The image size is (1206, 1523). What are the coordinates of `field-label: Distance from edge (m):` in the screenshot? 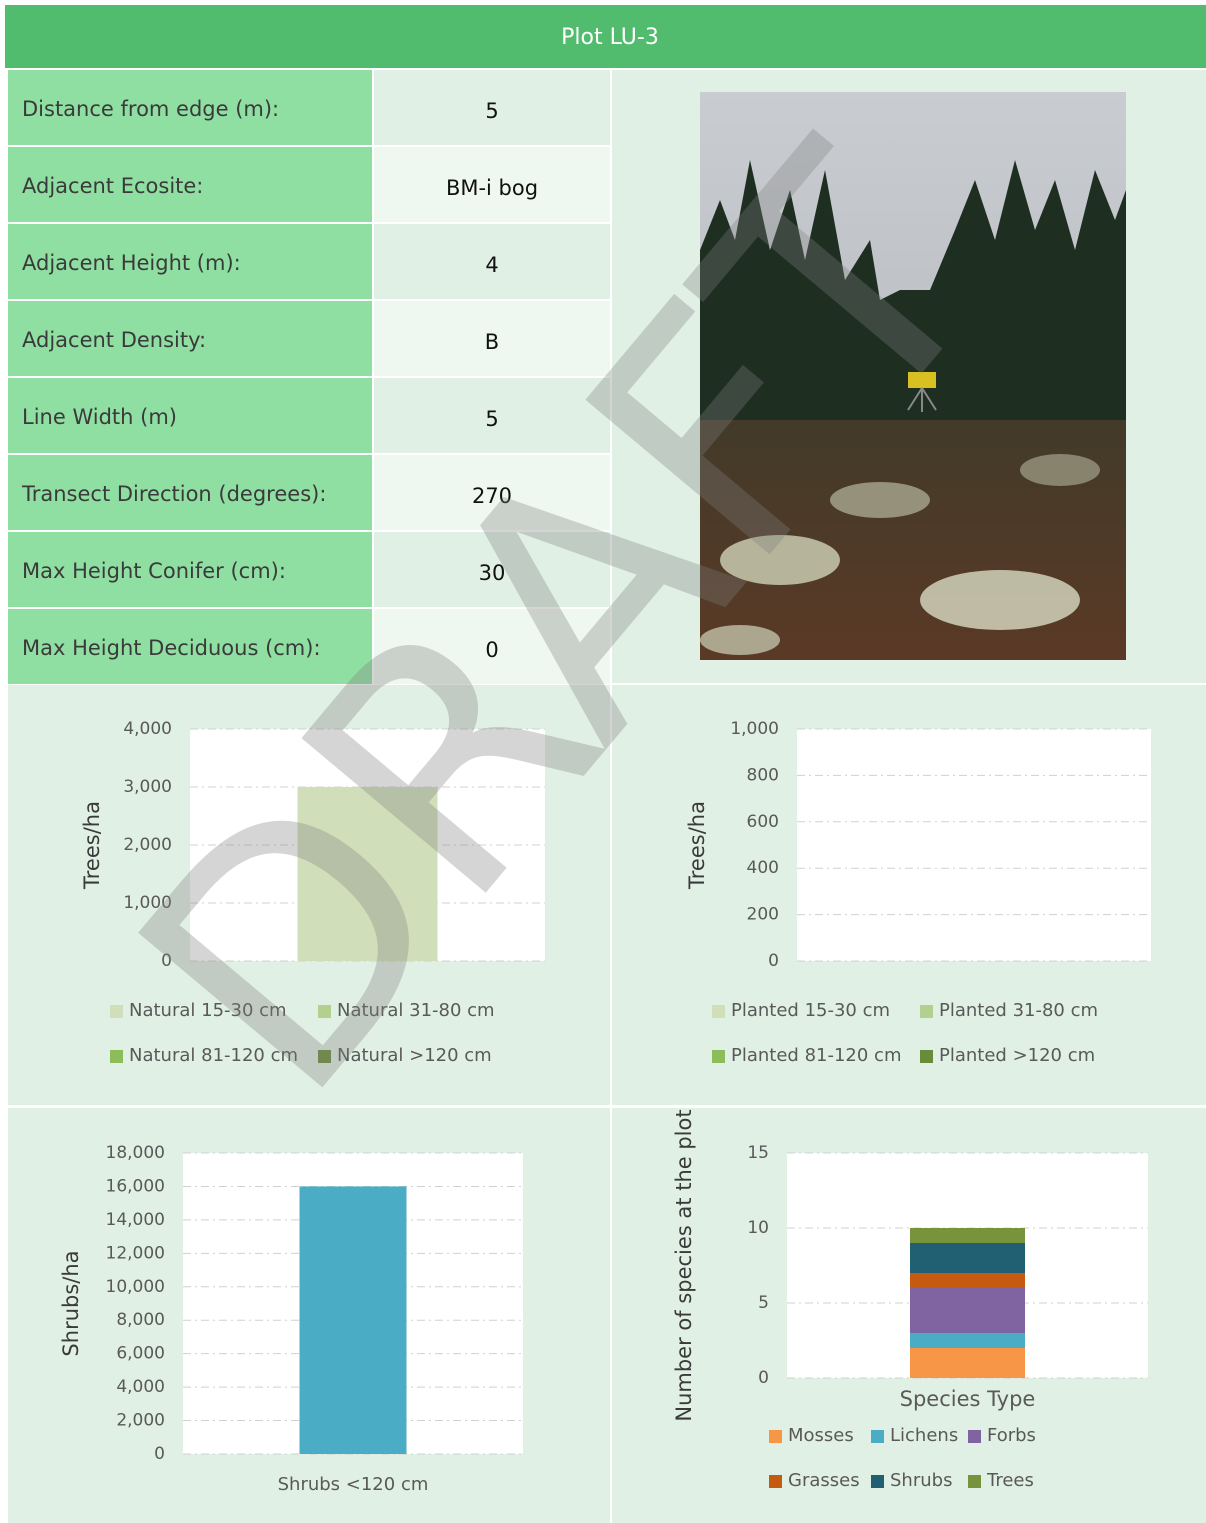 It's located at (150, 109).